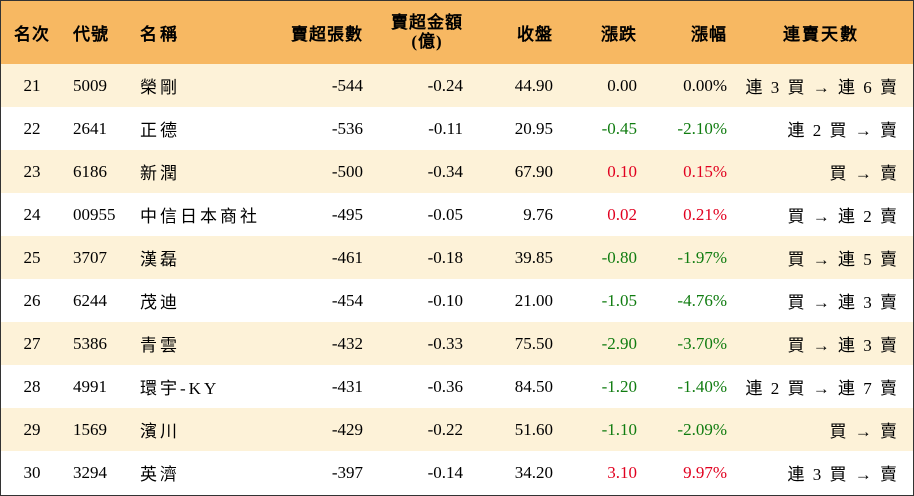 This screenshot has height=496, width=914. I want to click on header-change-pct: 漲幅, so click(698, 32).